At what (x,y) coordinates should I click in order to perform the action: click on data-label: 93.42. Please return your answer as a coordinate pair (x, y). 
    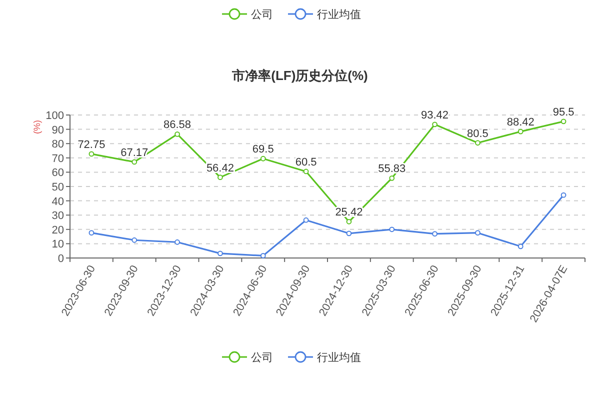
    Looking at the image, I should click on (435, 115).